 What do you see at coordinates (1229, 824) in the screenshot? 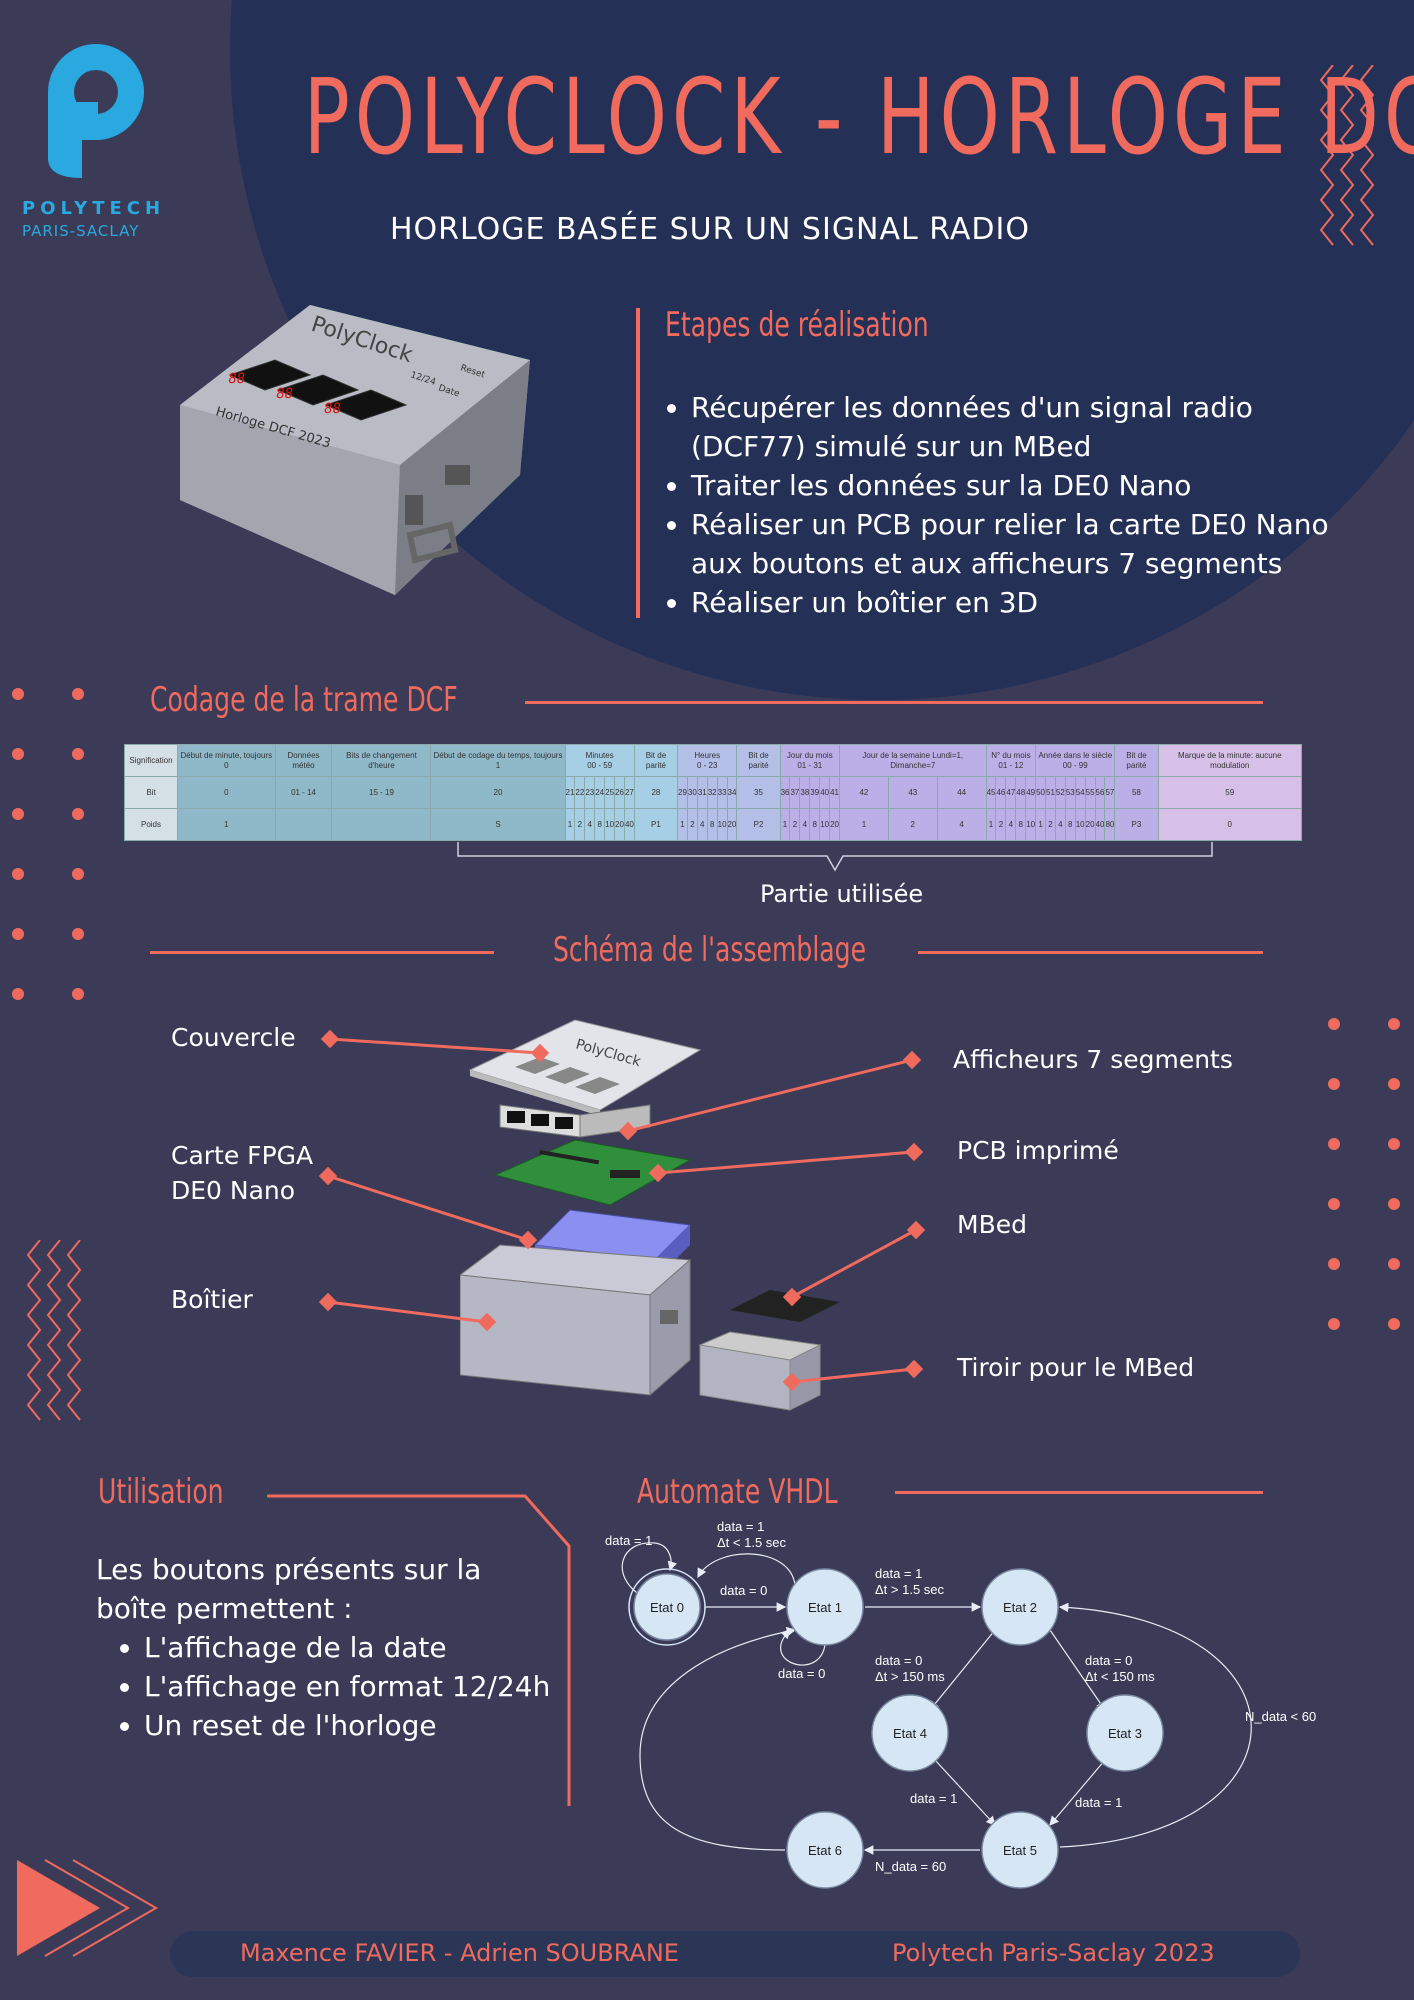
I see `dcf-weight-cell: 0` at bounding box center [1229, 824].